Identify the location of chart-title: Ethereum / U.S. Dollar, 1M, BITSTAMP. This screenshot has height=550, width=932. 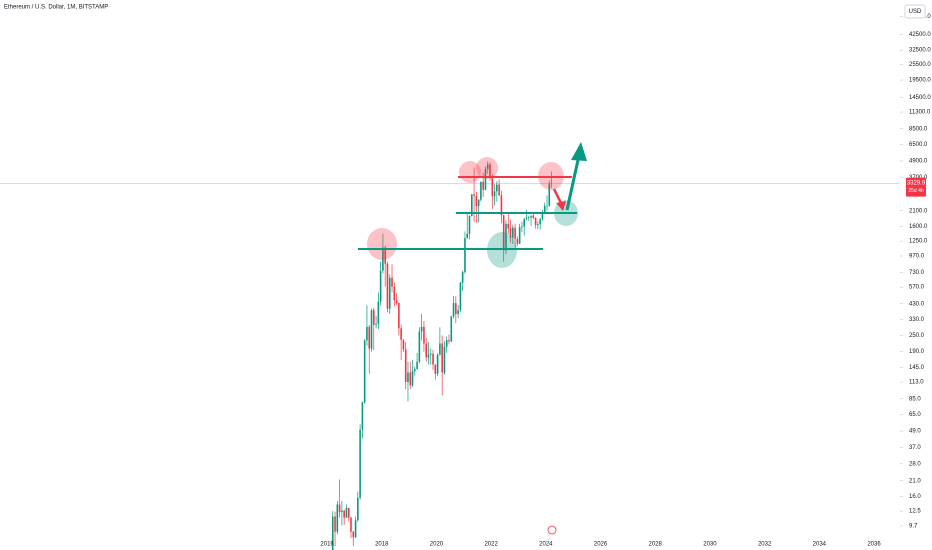
(56, 8).